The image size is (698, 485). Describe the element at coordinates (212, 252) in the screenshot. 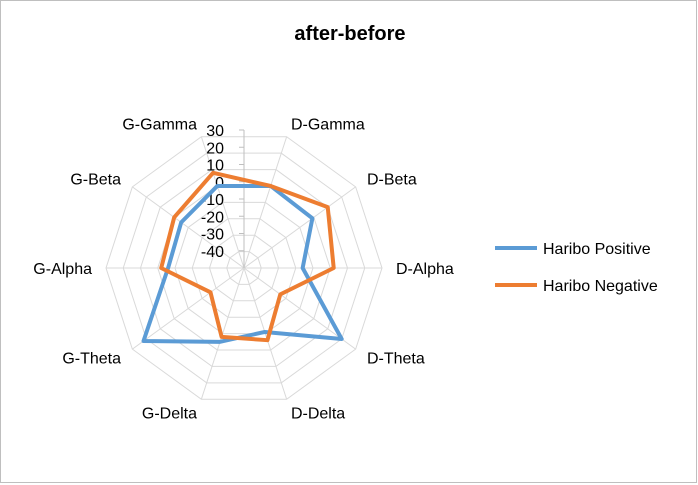

I see `tick-label: -40` at that location.